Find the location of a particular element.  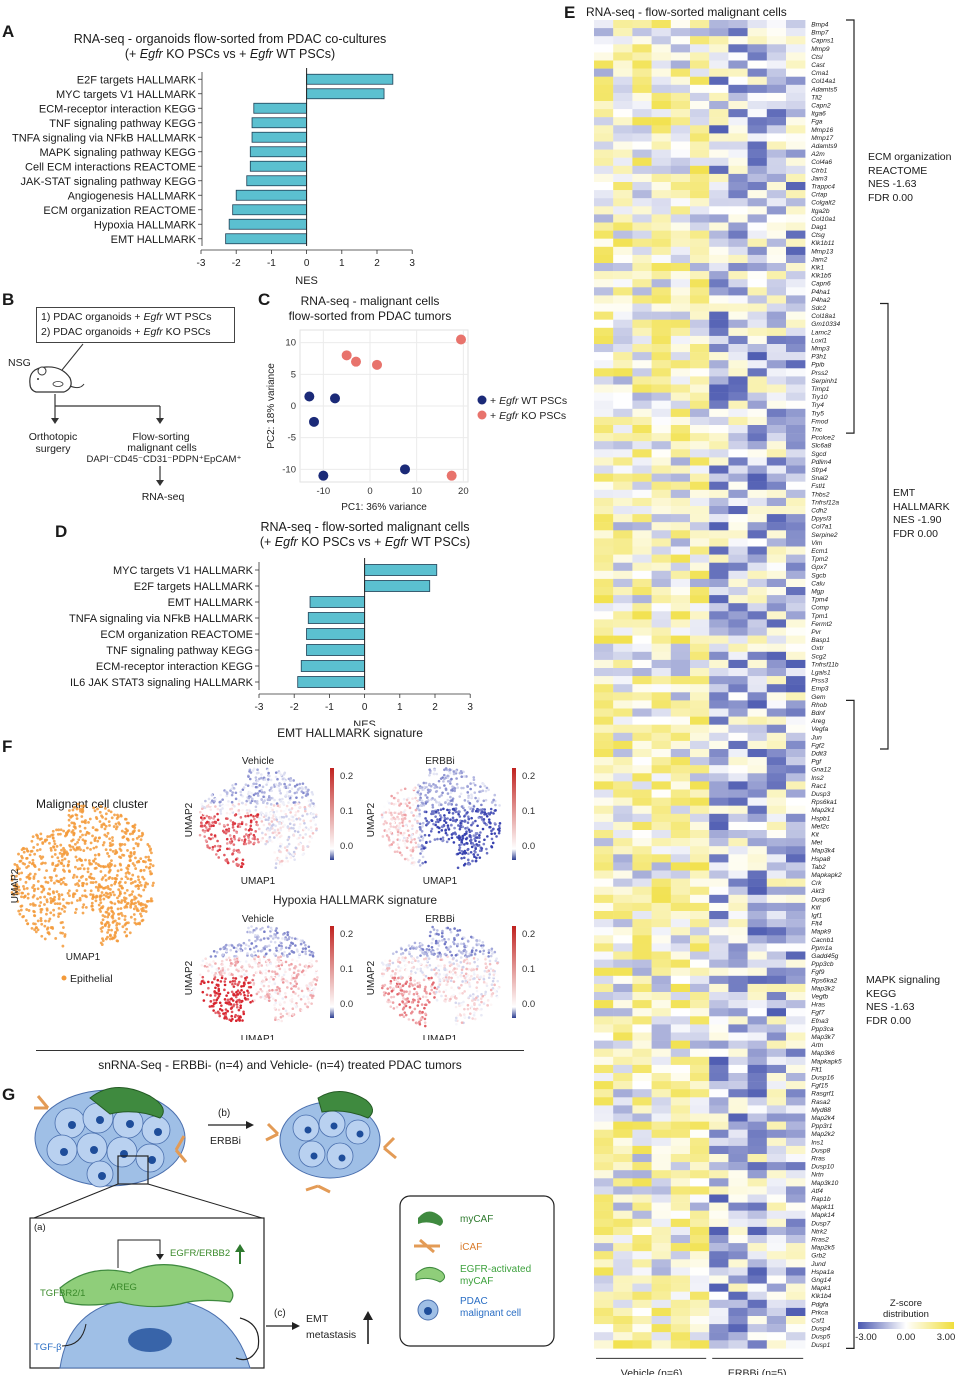

panel-c-title-line2: flow-sorted from PDAC tumors is located at coordinates (370, 316).